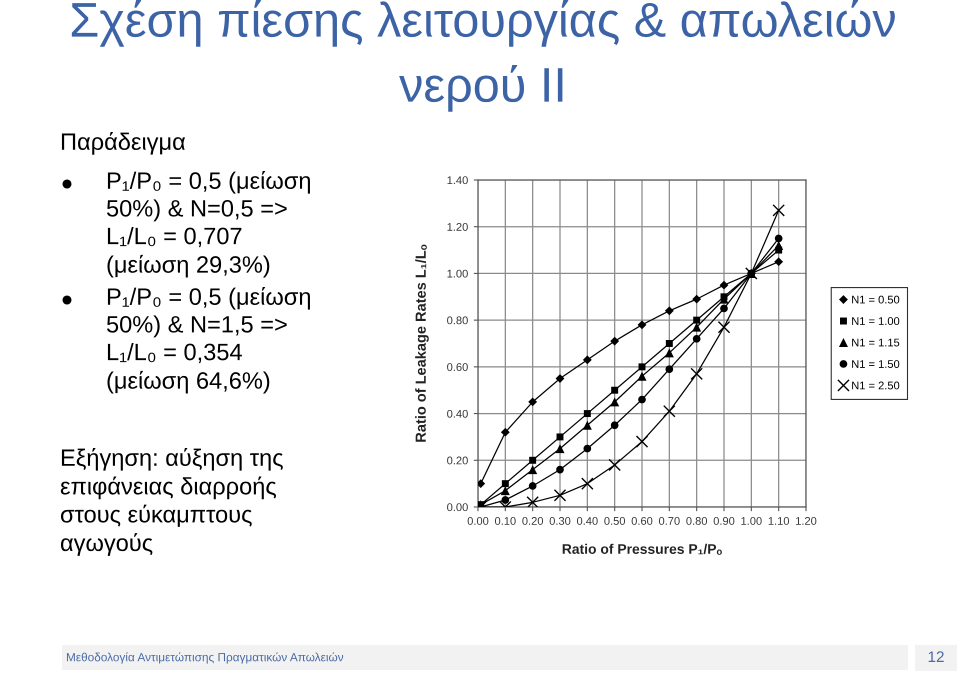 This screenshot has height=685, width=960. What do you see at coordinates (205, 658) in the screenshot?
I see `text: Μεθοδολογία Αντιμετώπισης Πραγματικών Απωλειών` at bounding box center [205, 658].